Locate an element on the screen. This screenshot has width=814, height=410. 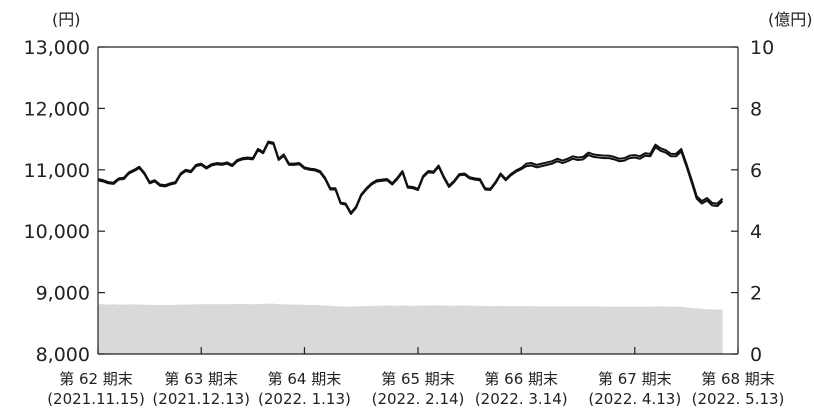
right-axis-unit: (億円) is located at coordinates (790, 19).